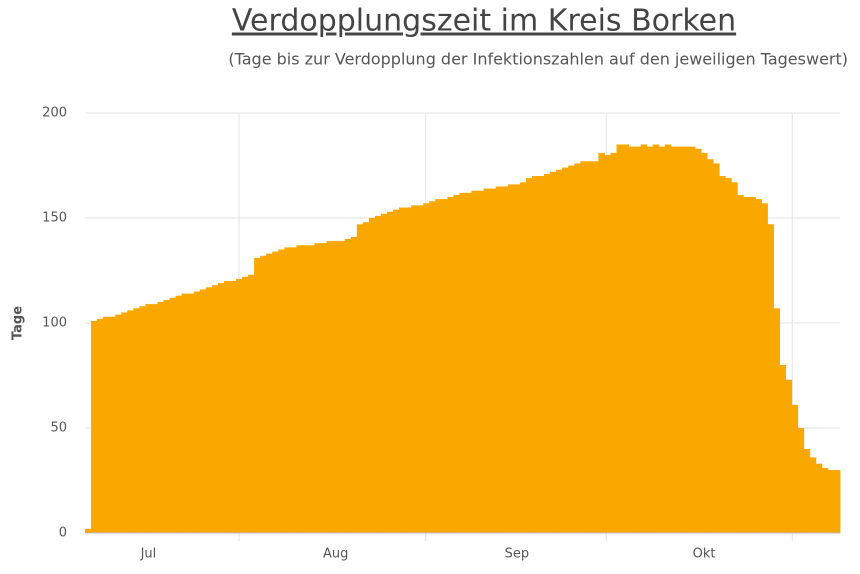 The width and height of the screenshot is (860, 574). Describe the element at coordinates (54, 218) in the screenshot. I see `y-tick-label: 150` at that location.